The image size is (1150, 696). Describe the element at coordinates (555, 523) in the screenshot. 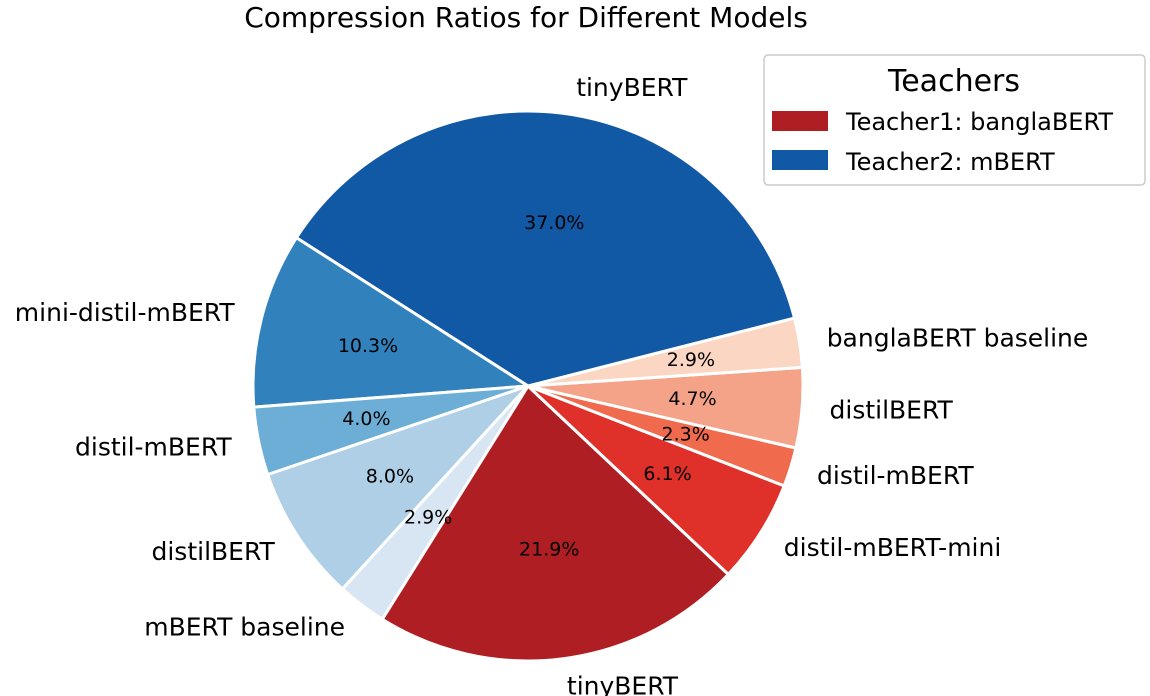

I see `pie-slice-teacher1-tinybert` at that location.